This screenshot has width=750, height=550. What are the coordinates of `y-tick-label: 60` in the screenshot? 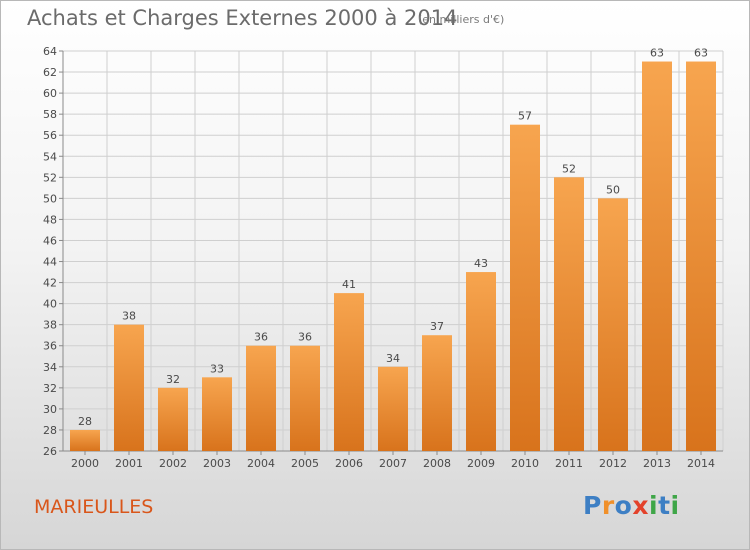 It's located at (50, 93).